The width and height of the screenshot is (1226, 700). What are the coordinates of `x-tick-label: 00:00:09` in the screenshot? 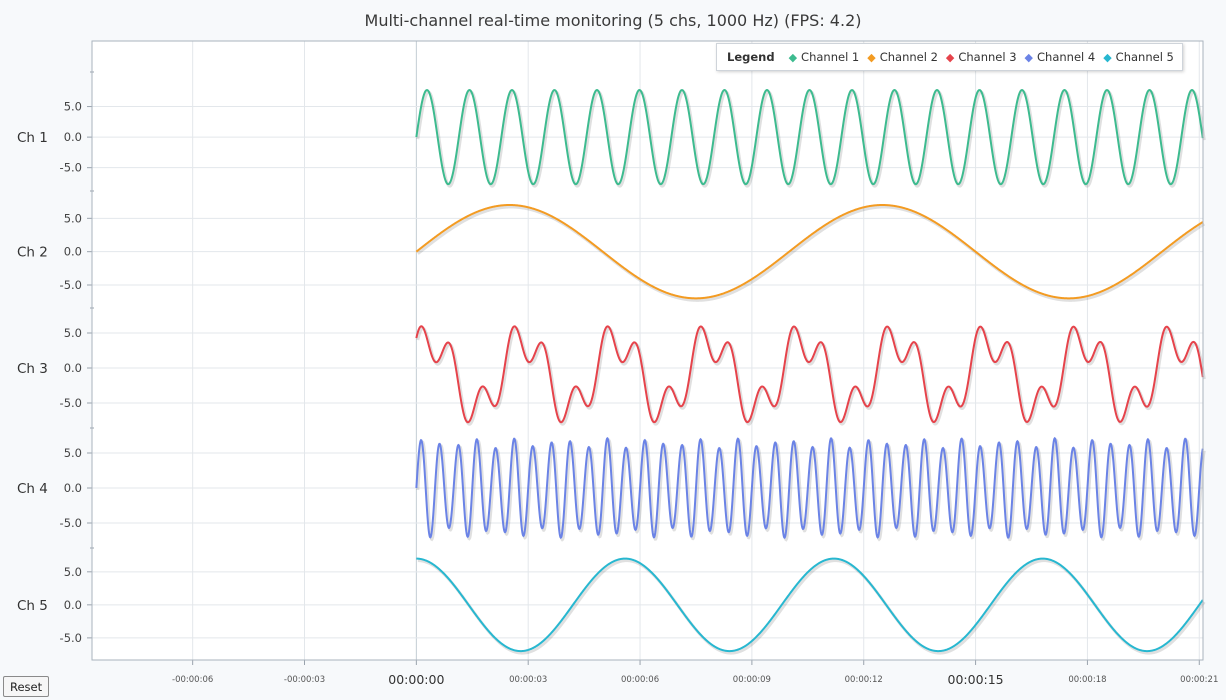 It's located at (752, 680).